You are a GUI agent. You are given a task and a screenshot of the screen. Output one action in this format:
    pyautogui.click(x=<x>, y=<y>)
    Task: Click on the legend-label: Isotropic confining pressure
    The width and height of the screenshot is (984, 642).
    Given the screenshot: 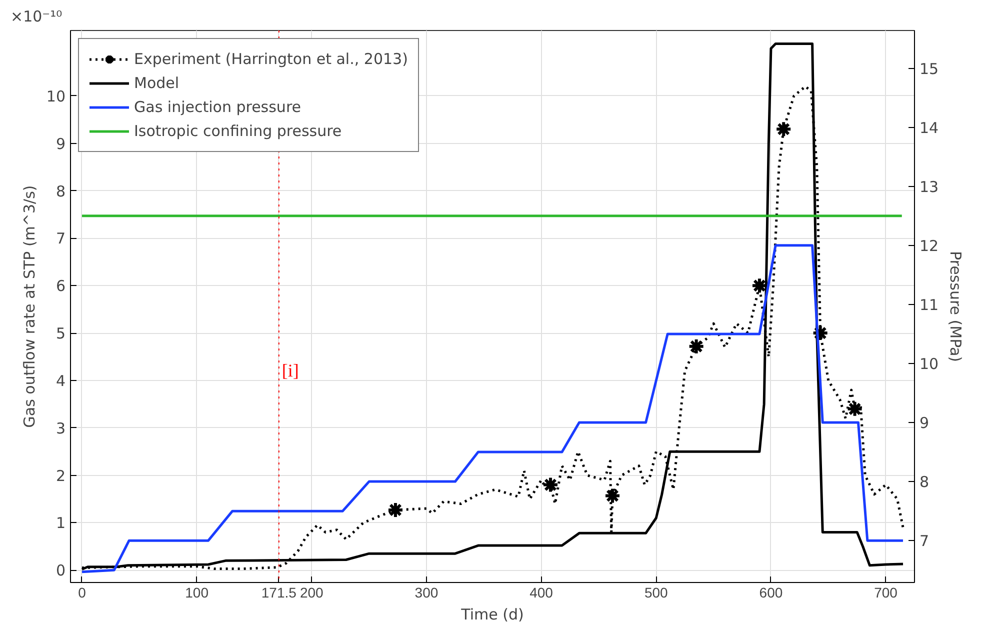 What is the action you would take?
    pyautogui.click(x=238, y=131)
    